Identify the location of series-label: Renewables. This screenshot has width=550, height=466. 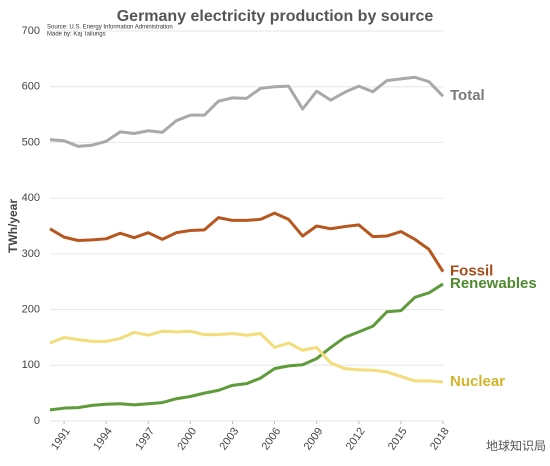
(493, 283).